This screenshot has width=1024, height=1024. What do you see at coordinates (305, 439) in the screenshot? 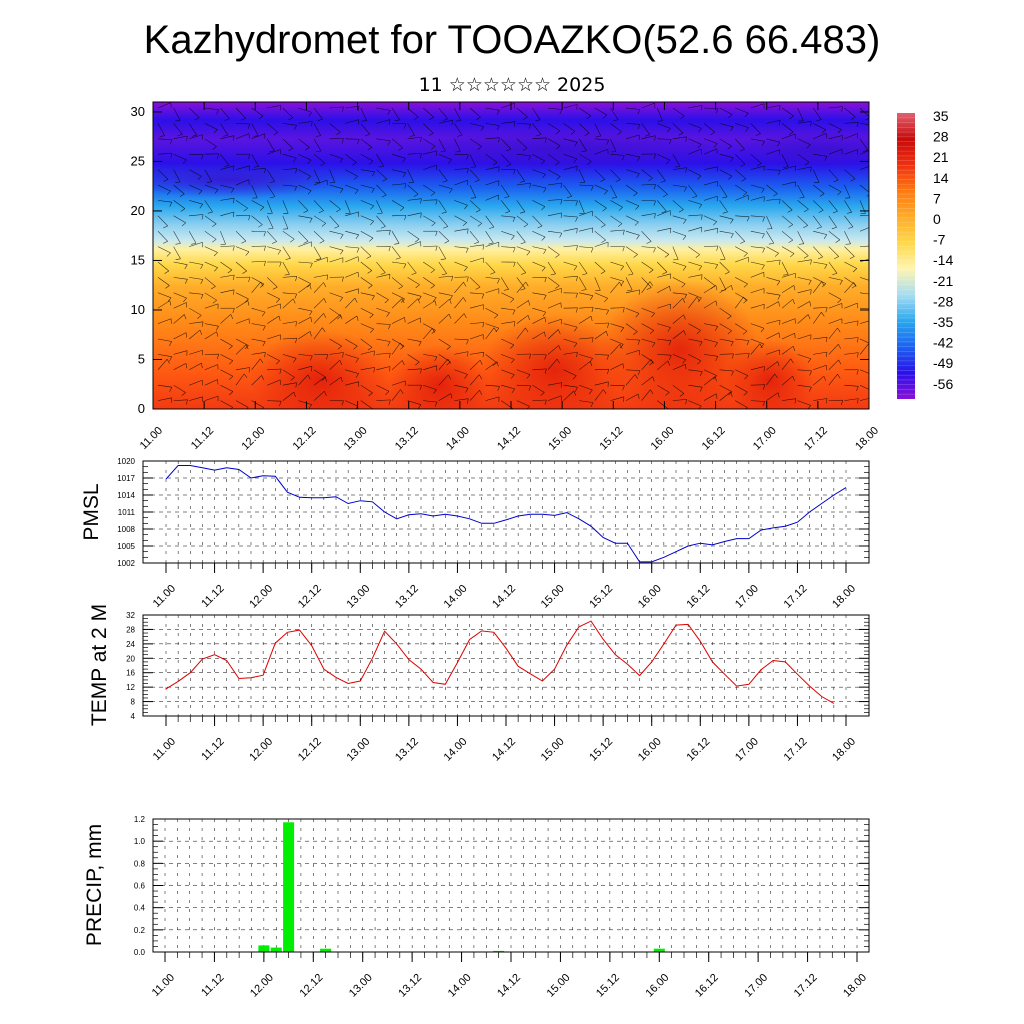
I see `cross-section-x-tick-label: 12.12` at bounding box center [305, 439].